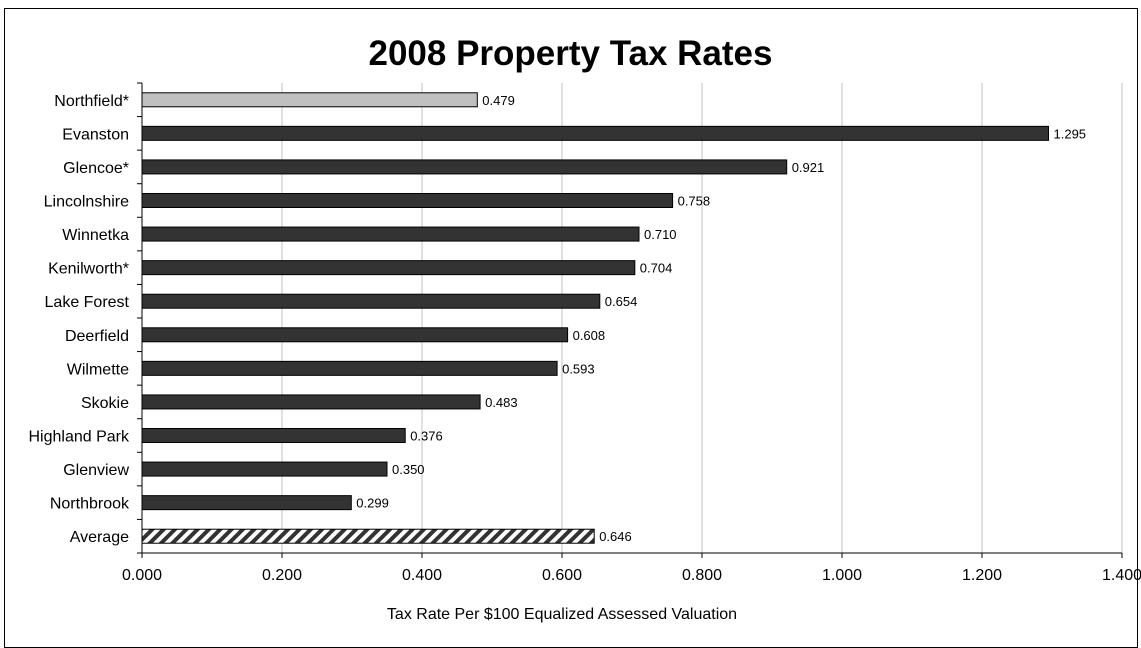 This screenshot has width=1141, height=648. What do you see at coordinates (88, 269) in the screenshot?
I see `category-label: Kenilworth*` at bounding box center [88, 269].